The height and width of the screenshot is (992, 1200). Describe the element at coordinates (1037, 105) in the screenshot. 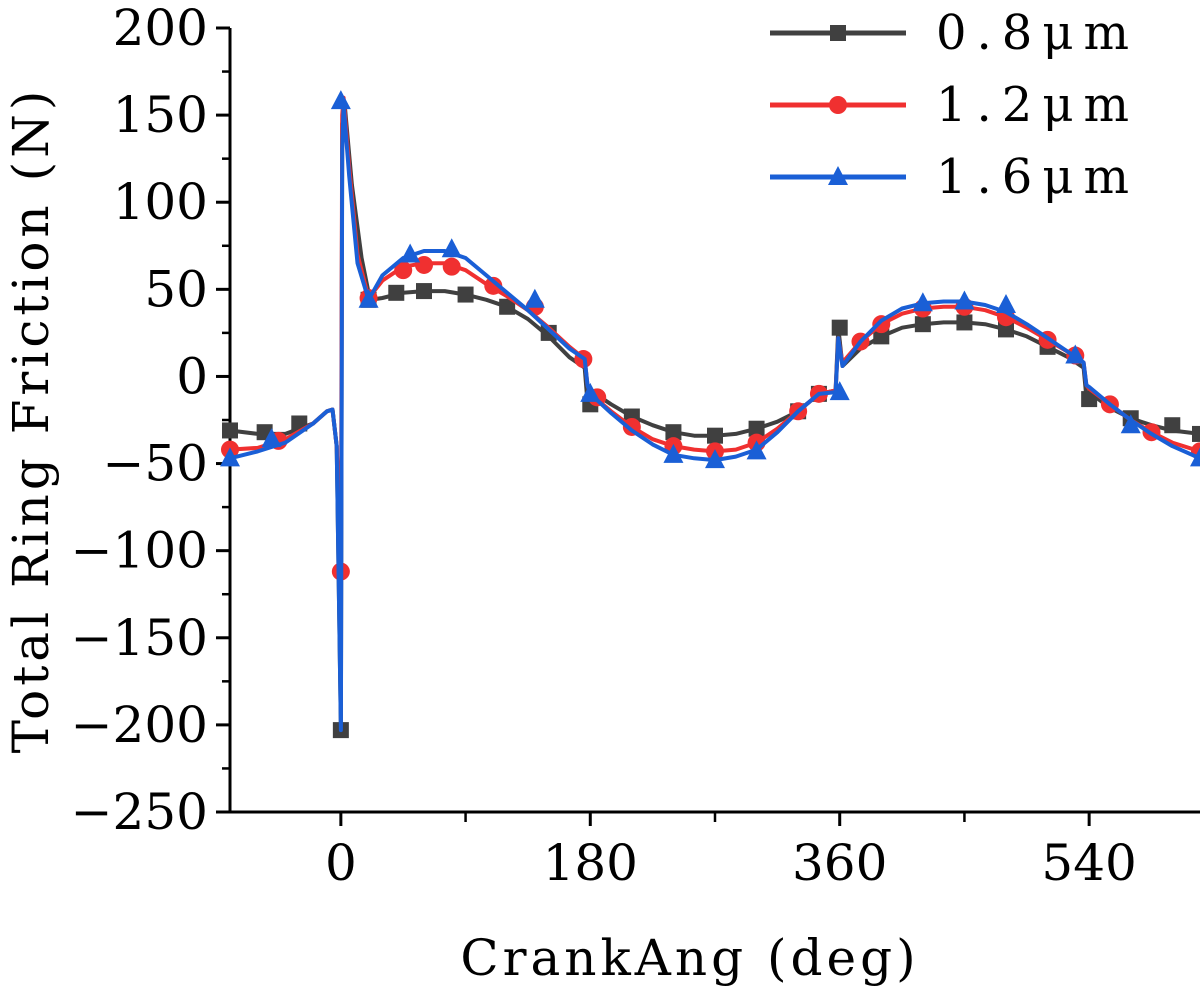

I see `legend-label: 1.2μm` at that location.